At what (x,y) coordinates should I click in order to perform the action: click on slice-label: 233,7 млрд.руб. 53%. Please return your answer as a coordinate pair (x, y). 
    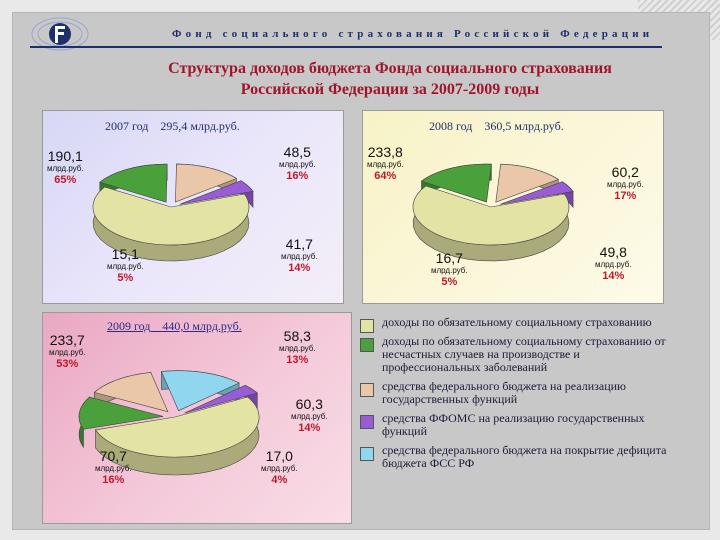
    Looking at the image, I should click on (67, 352).